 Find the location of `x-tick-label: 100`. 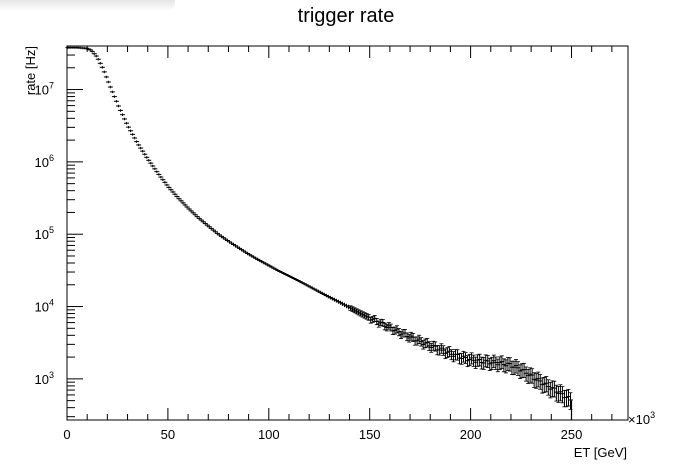

x-tick-label: 100 is located at coordinates (269, 434).